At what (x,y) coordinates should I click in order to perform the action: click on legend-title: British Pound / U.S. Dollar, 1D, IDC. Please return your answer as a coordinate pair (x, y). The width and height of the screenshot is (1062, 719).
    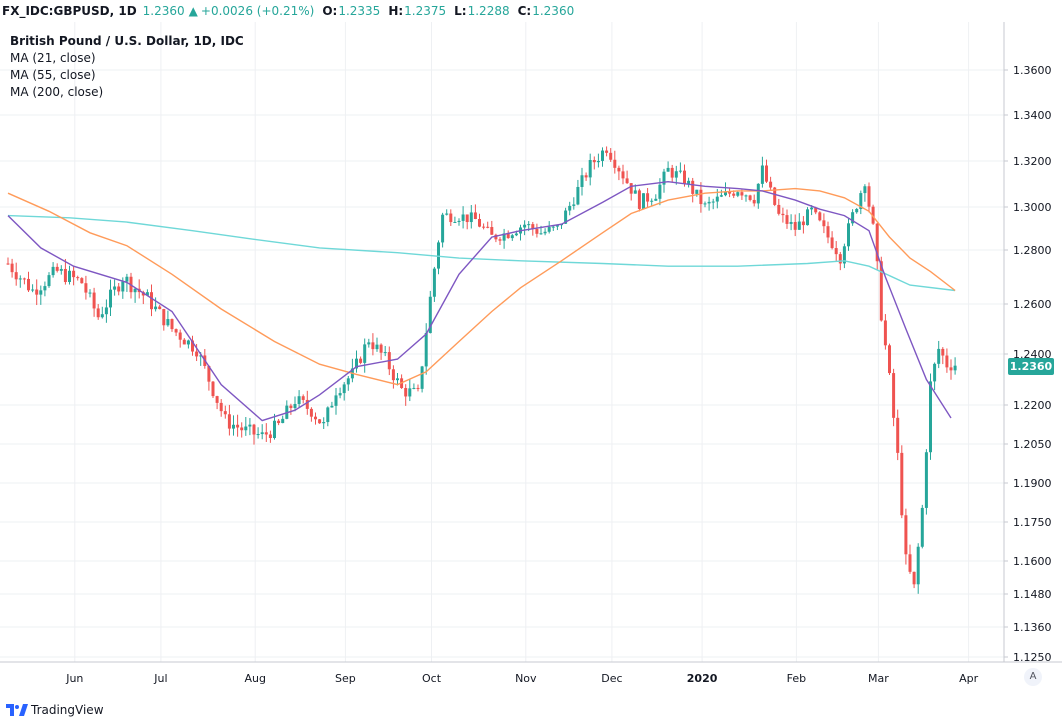
    Looking at the image, I should click on (127, 41).